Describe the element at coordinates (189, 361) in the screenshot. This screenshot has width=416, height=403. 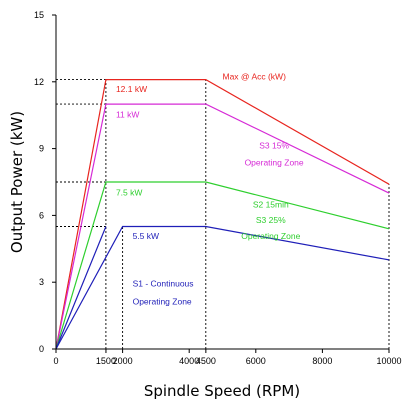
I see `x-tick-label: 4000` at that location.